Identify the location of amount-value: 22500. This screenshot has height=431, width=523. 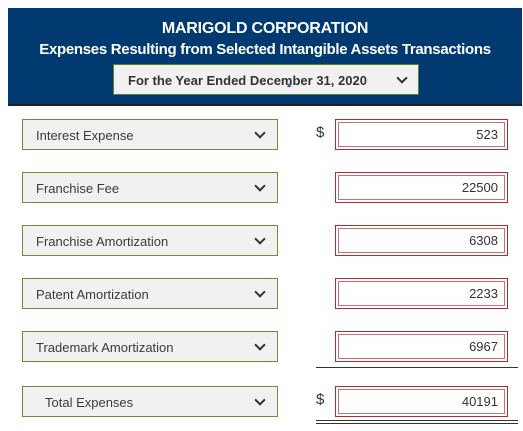
(479, 187).